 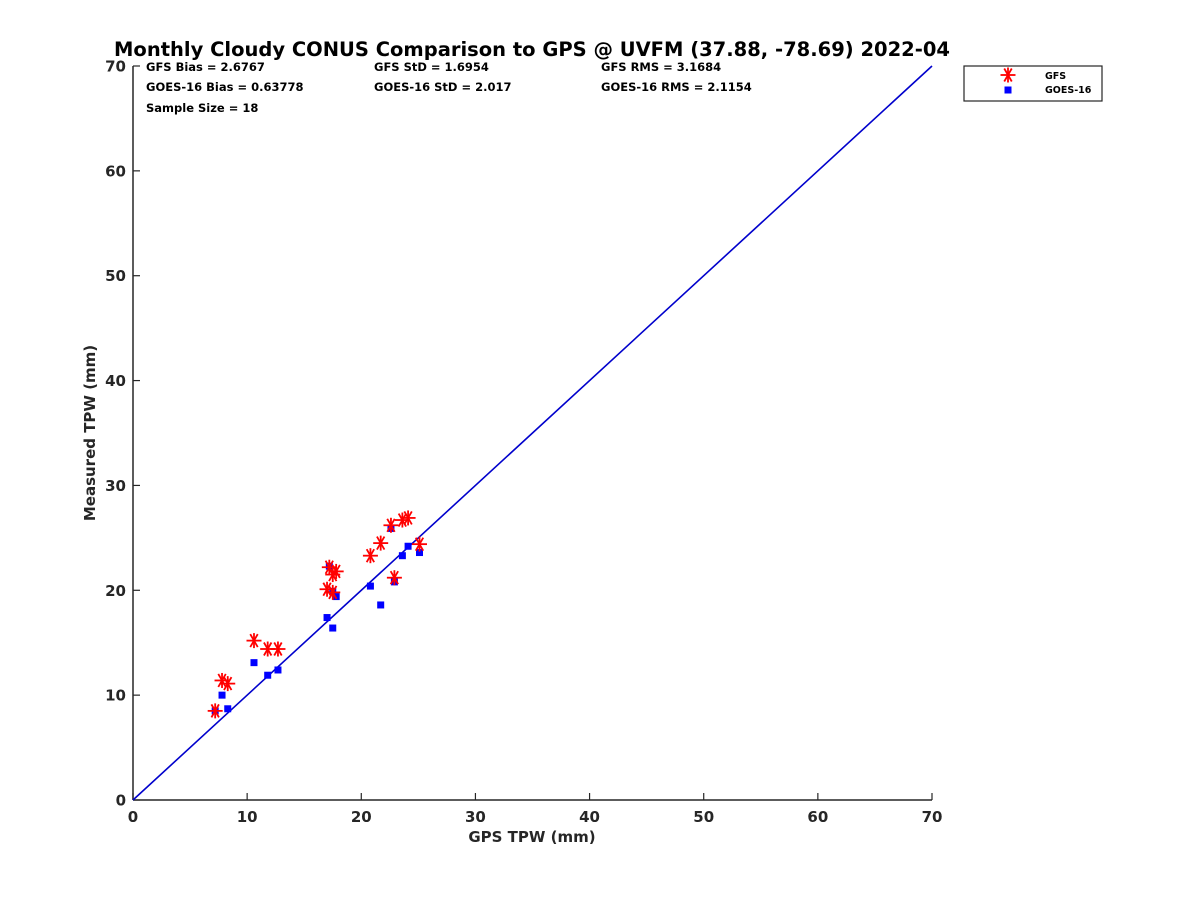 I want to click on stat-gfs-bias: GFS Bias = 2.6767, so click(x=205, y=67).